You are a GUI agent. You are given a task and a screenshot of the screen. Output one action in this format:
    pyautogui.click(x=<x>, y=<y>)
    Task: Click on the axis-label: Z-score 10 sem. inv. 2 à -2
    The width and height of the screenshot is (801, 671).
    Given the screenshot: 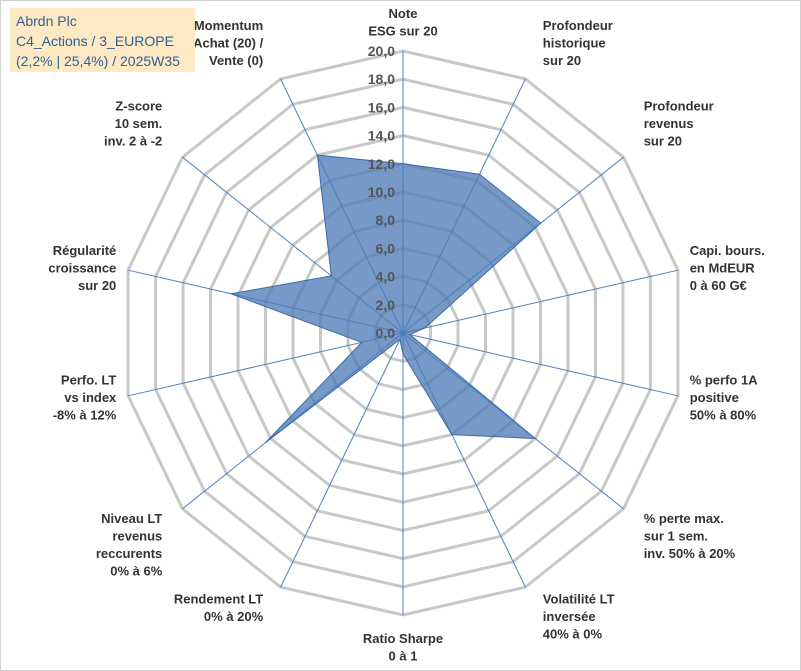 What is the action you would take?
    pyautogui.click(x=133, y=124)
    